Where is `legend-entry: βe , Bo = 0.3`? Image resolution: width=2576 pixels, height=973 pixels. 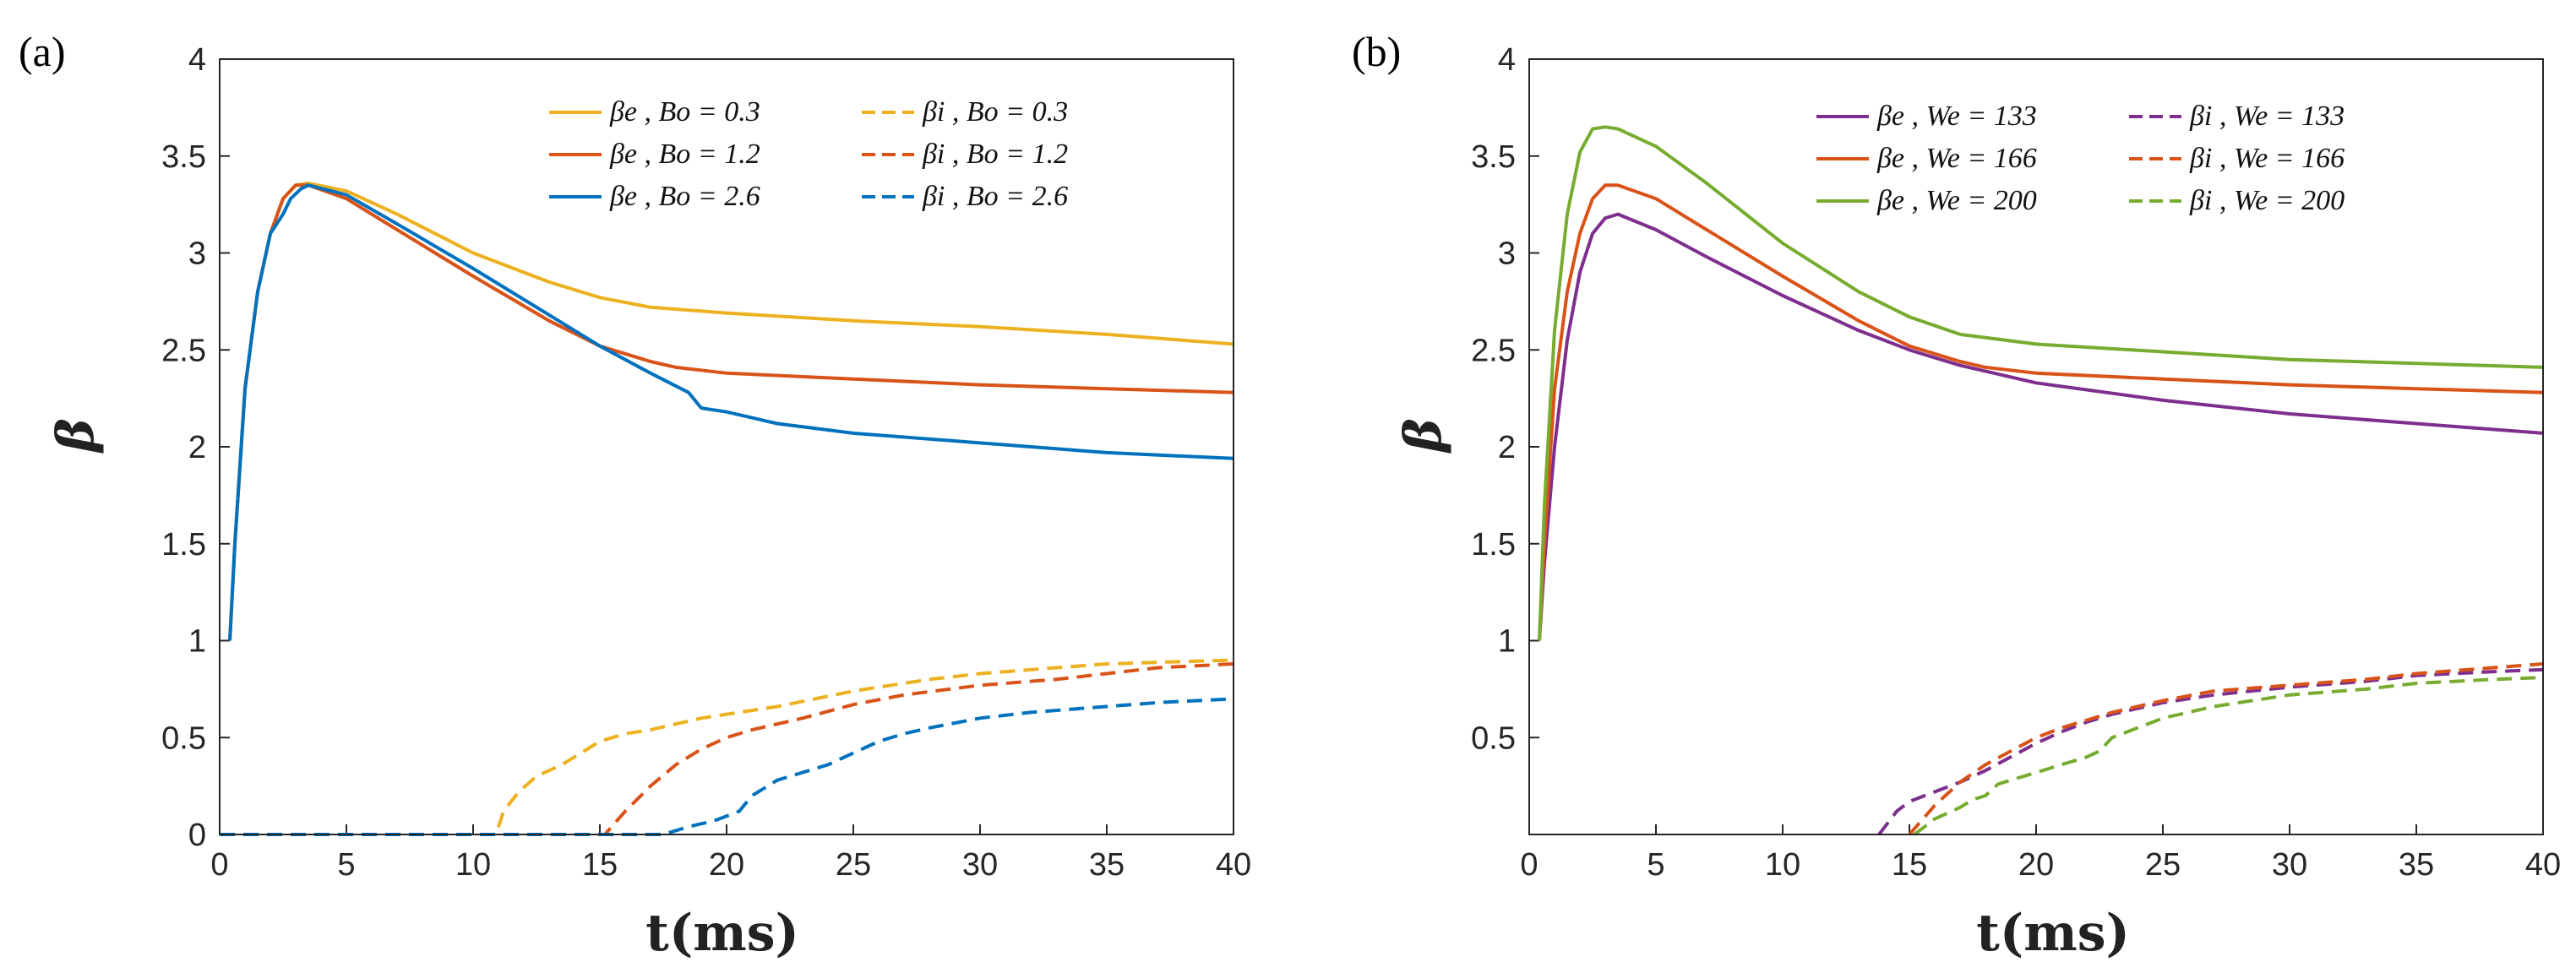 legend-entry: βe , Bo = 0.3 is located at coordinates (684, 112).